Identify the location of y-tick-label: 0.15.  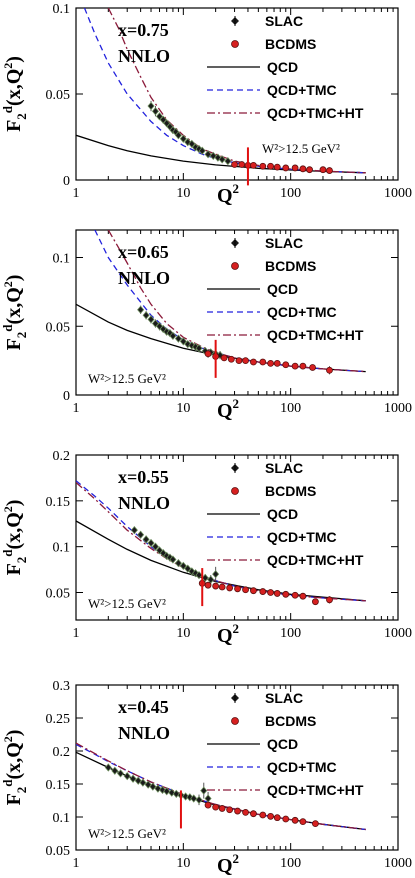
(58, 785).